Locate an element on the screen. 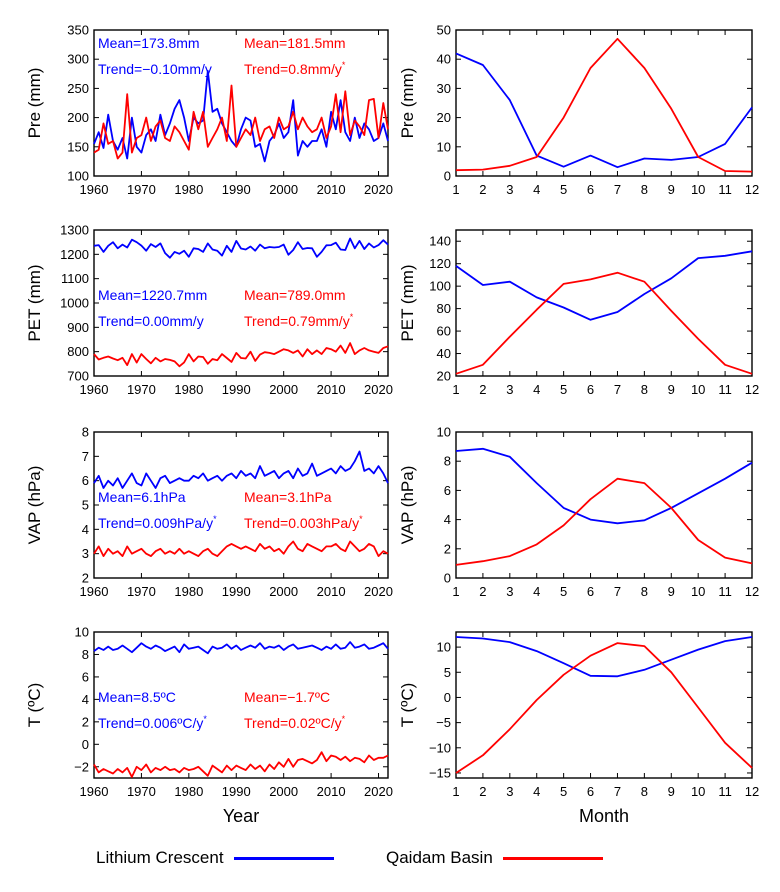 This screenshot has height=892, width=780. legend-swatch-qaidam is located at coordinates (552, 858).